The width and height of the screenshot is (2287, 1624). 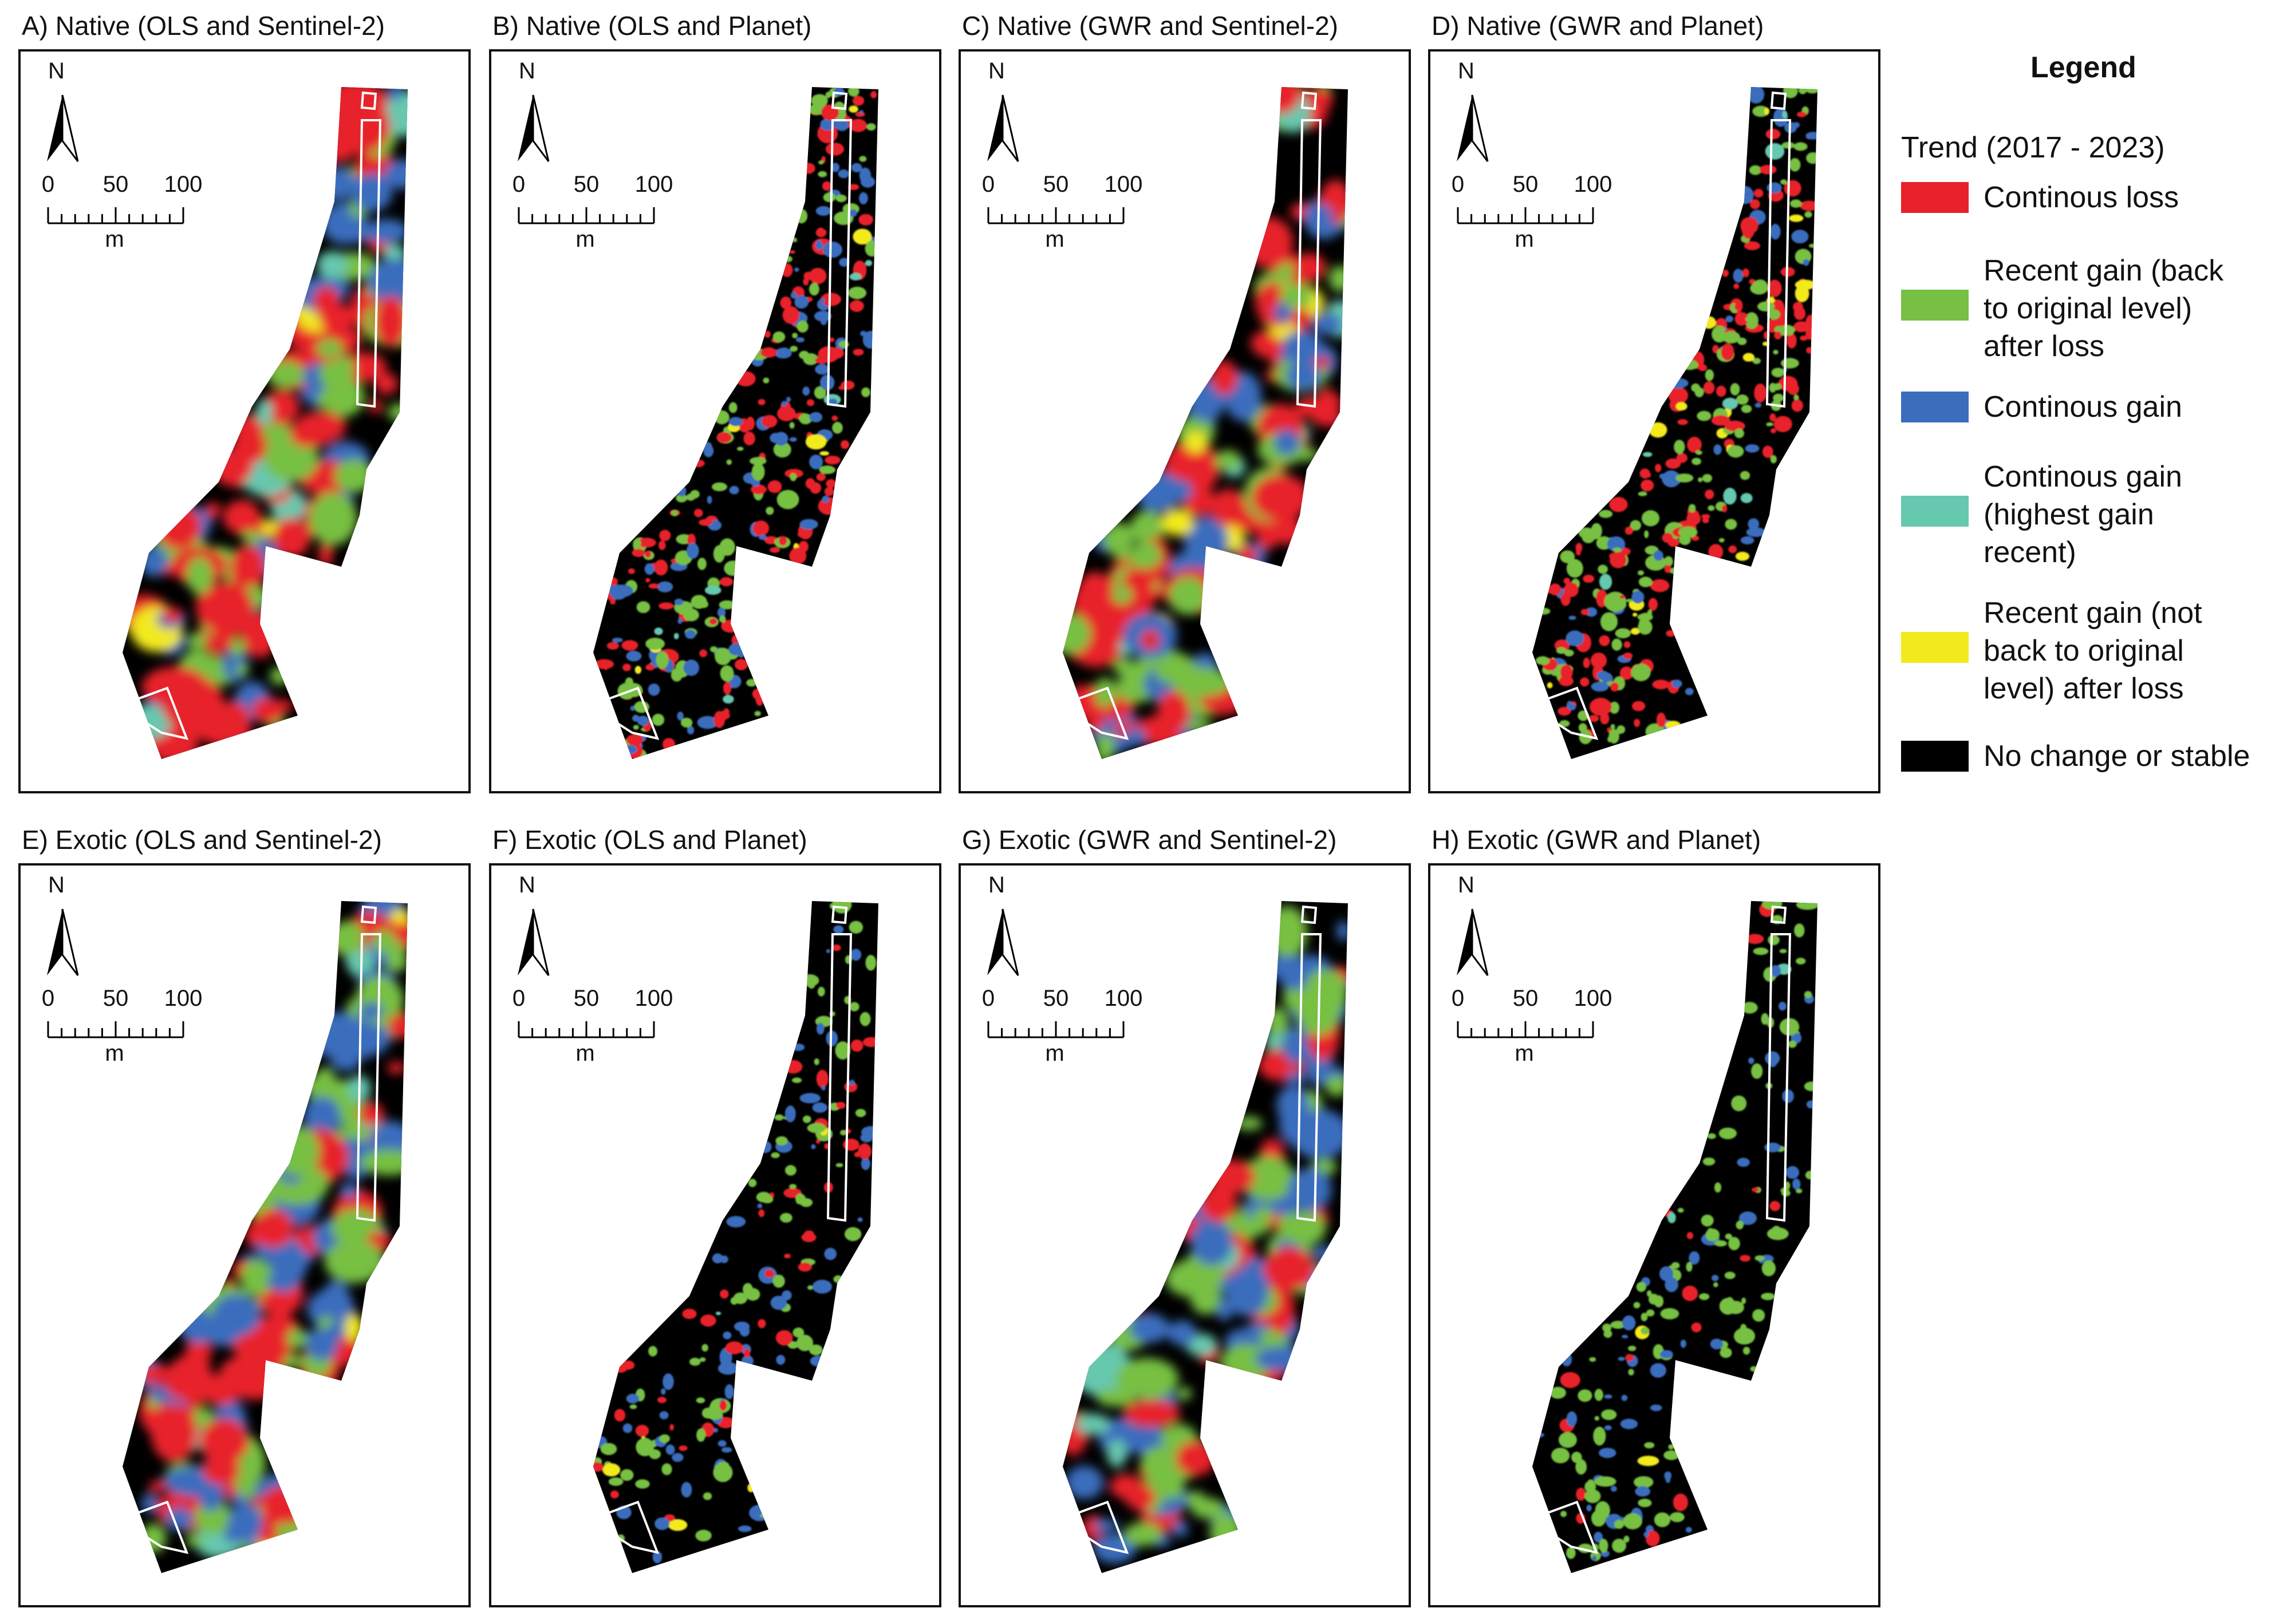 What do you see at coordinates (1003, 128) in the screenshot?
I see `north-arrow-icon` at bounding box center [1003, 128].